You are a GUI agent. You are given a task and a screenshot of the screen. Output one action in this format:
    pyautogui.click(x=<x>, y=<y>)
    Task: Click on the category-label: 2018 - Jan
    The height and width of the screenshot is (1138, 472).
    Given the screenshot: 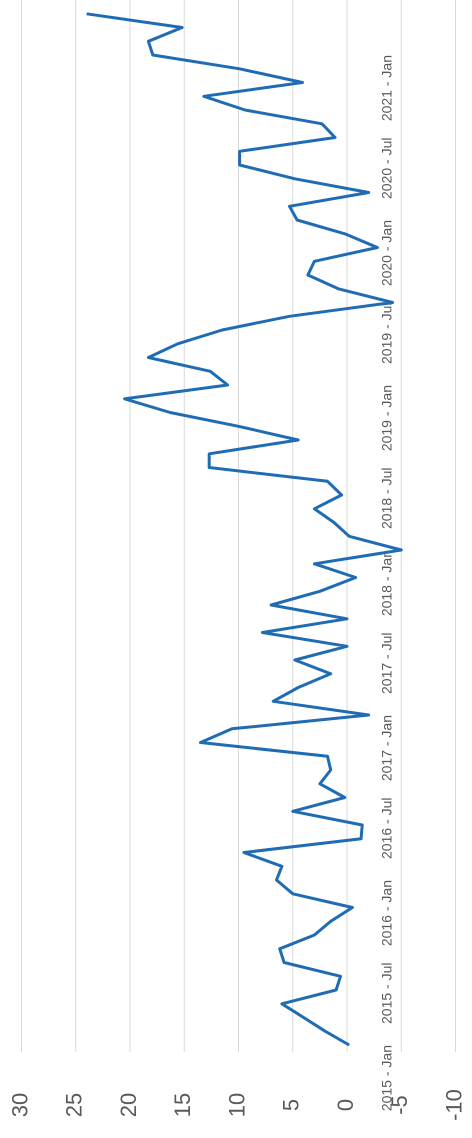 What is the action you would take?
    pyautogui.click(x=387, y=583)
    